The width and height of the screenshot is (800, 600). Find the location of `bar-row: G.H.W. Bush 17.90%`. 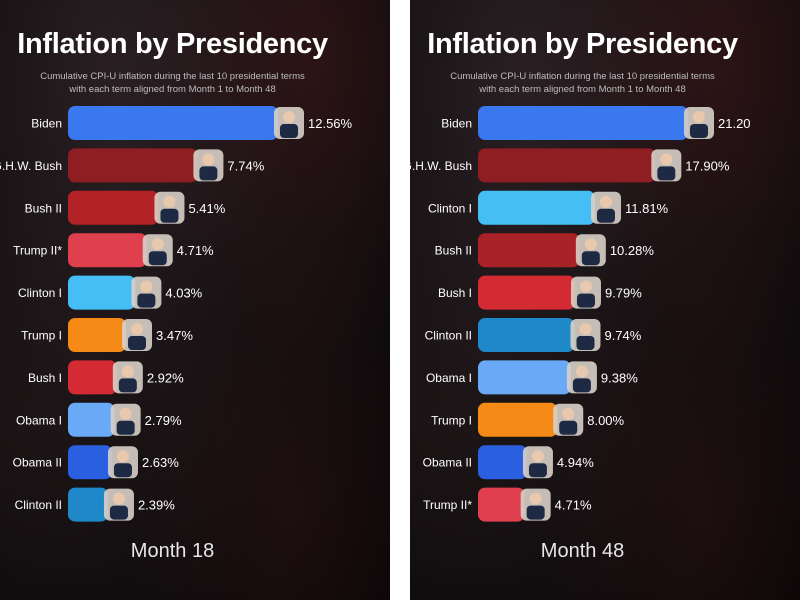

bar-row: G.H.W. Bush 17.90% is located at coordinates (570, 165).